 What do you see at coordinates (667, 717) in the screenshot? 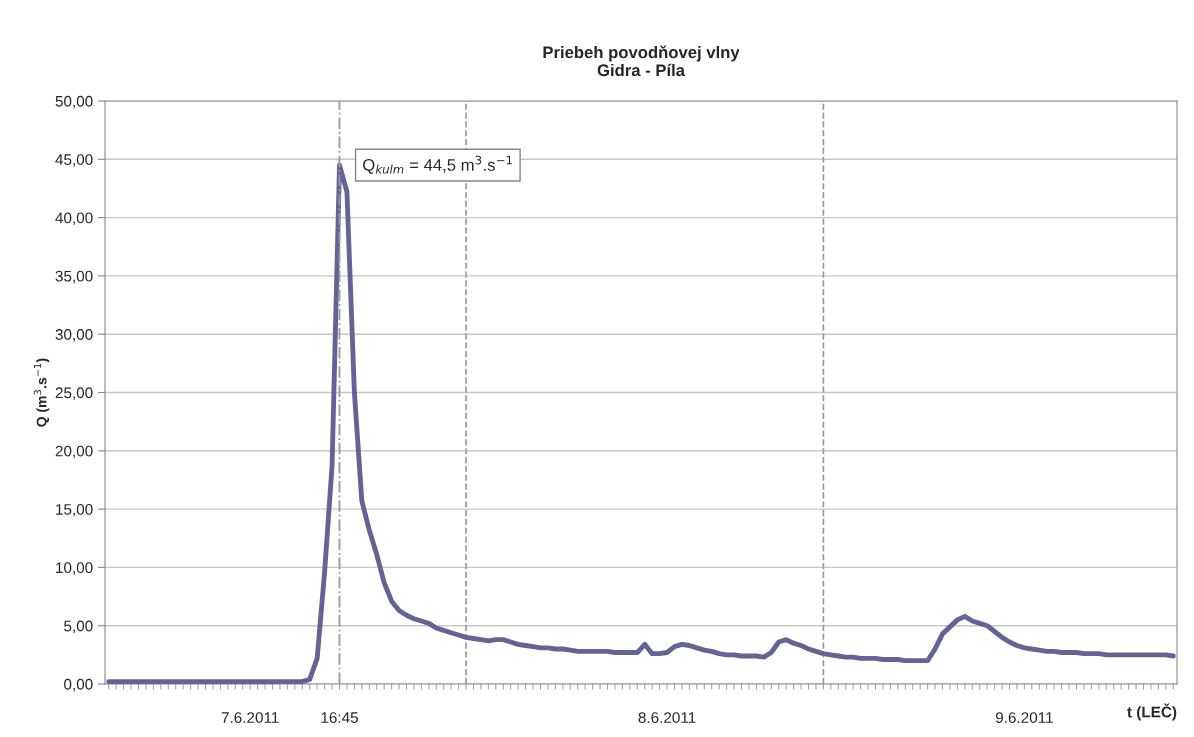
I see `x-tick-label: 8.6.2011` at bounding box center [667, 717].